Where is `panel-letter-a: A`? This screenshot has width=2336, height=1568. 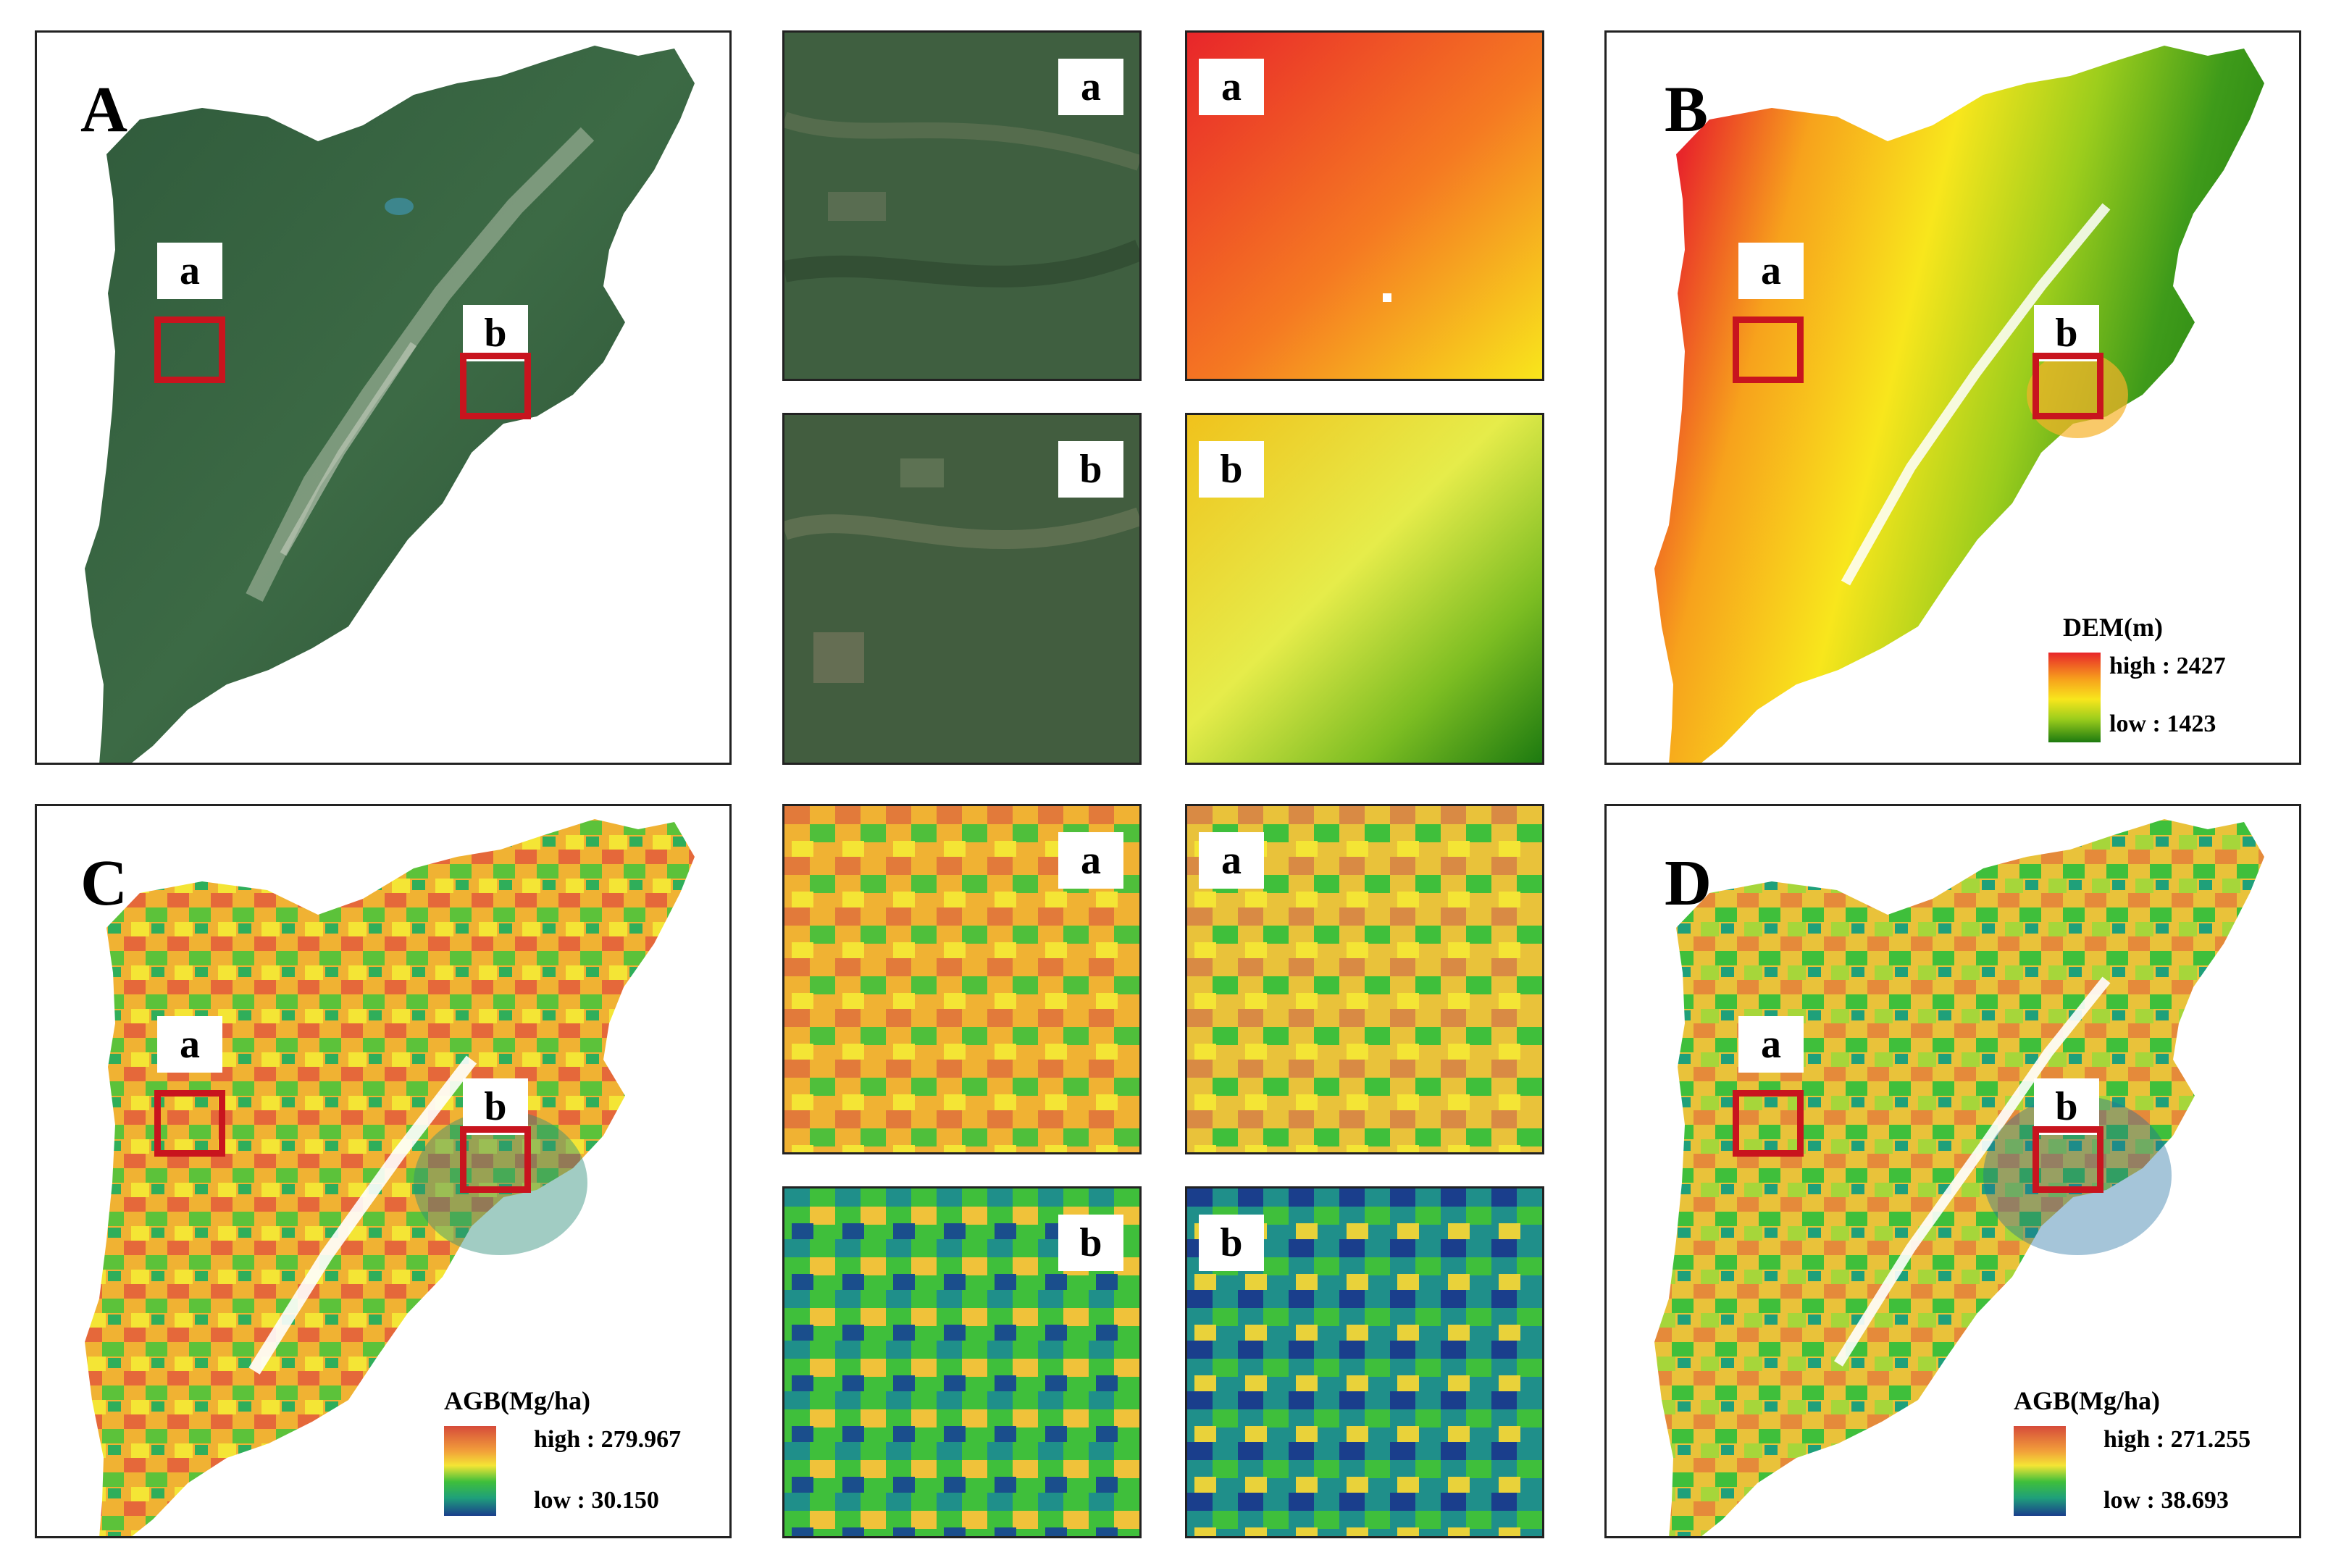 panel-letter-a: A is located at coordinates (103, 110).